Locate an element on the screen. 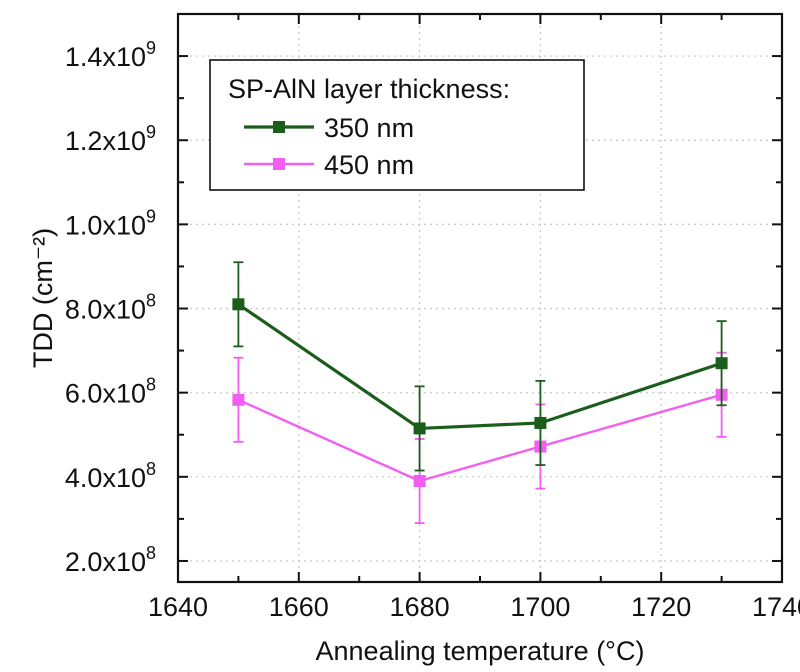 This screenshot has width=800, height=672. x-tick-label: 1720 is located at coordinates (661, 607).